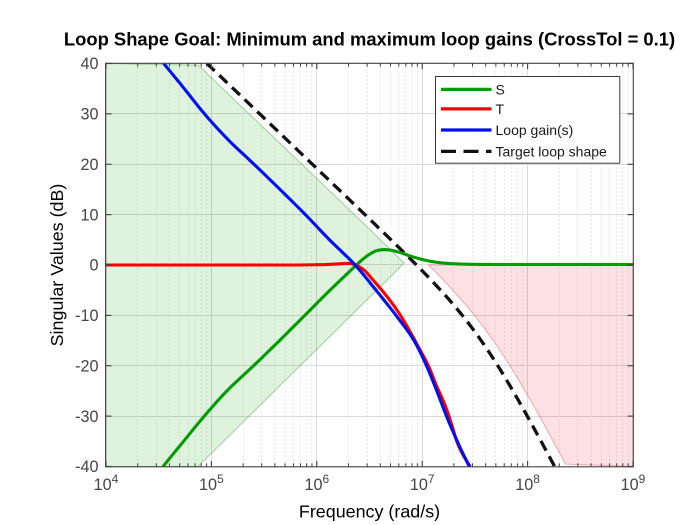 The height and width of the screenshot is (525, 700). What do you see at coordinates (89, 165) in the screenshot?
I see `svg-text: 20` at bounding box center [89, 165].